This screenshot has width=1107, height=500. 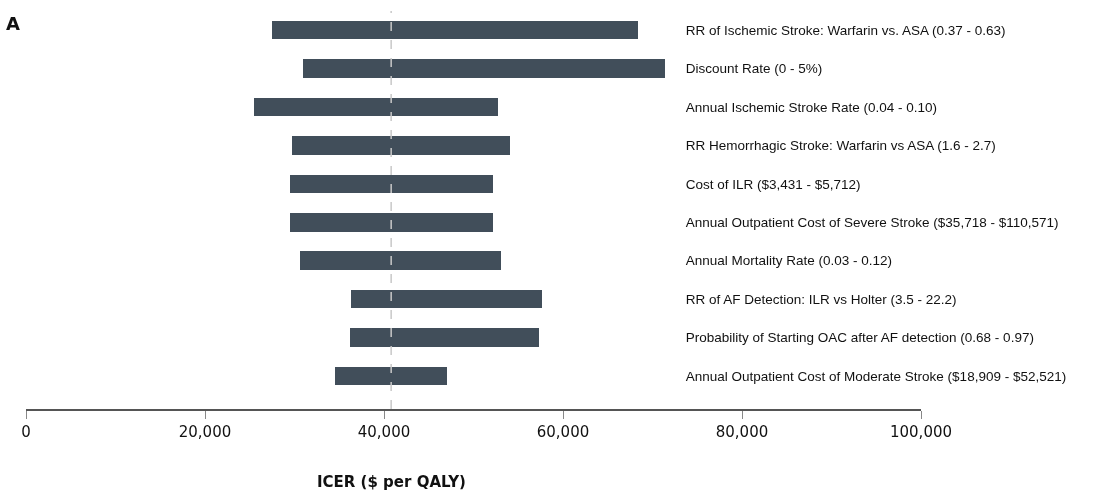 What do you see at coordinates (840, 146) in the screenshot?
I see `y-tick-label: RR Hemorrhagic Stroke: Warfarin vs ASA (1.6 - 2.7)` at bounding box center [840, 146].